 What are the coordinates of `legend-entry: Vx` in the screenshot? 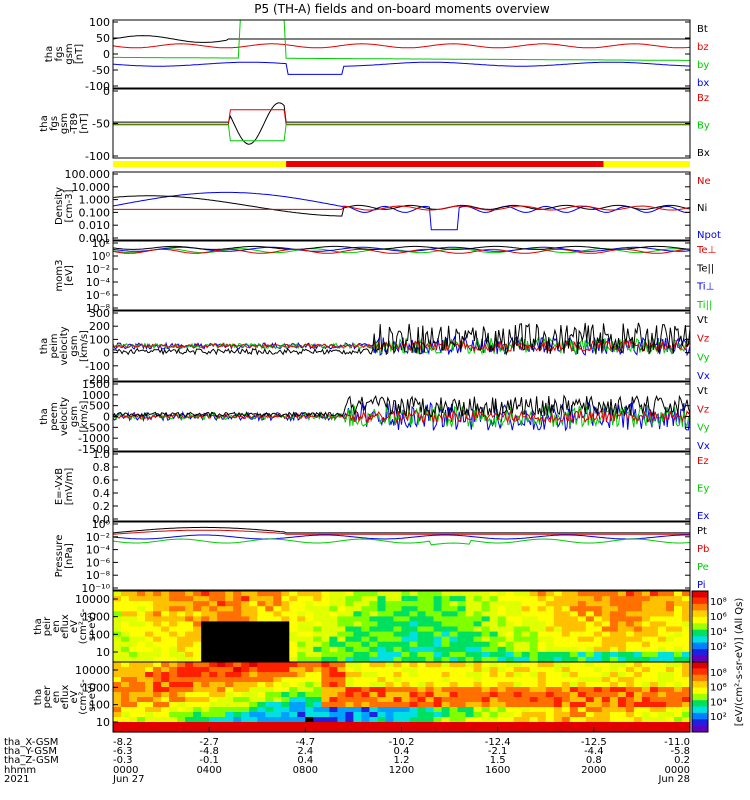 It's located at (703, 376).